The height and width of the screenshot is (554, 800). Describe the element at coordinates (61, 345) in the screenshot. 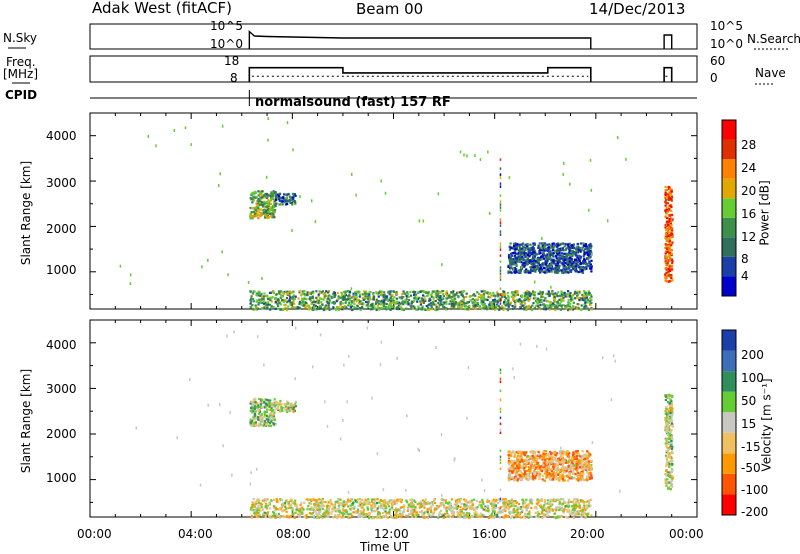

I see `vel-ytick-4000: 4000` at that location.